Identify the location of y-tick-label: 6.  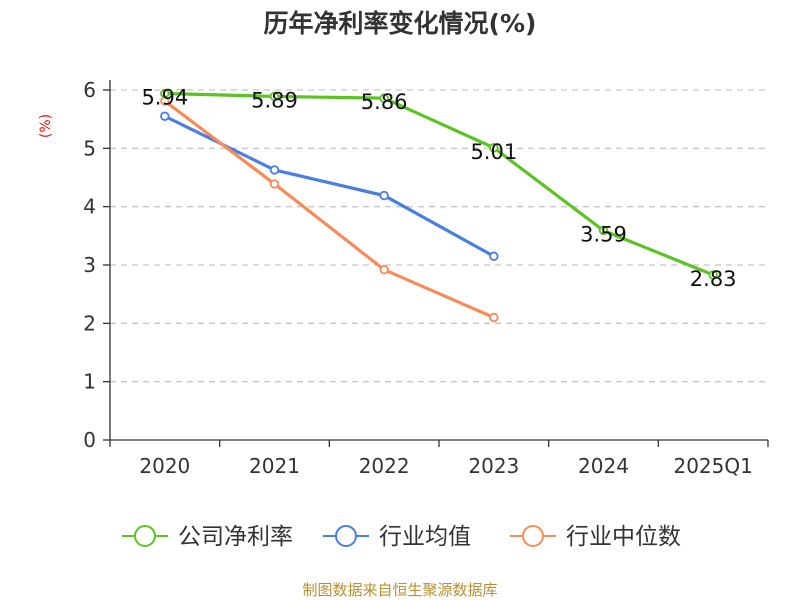
(89, 90).